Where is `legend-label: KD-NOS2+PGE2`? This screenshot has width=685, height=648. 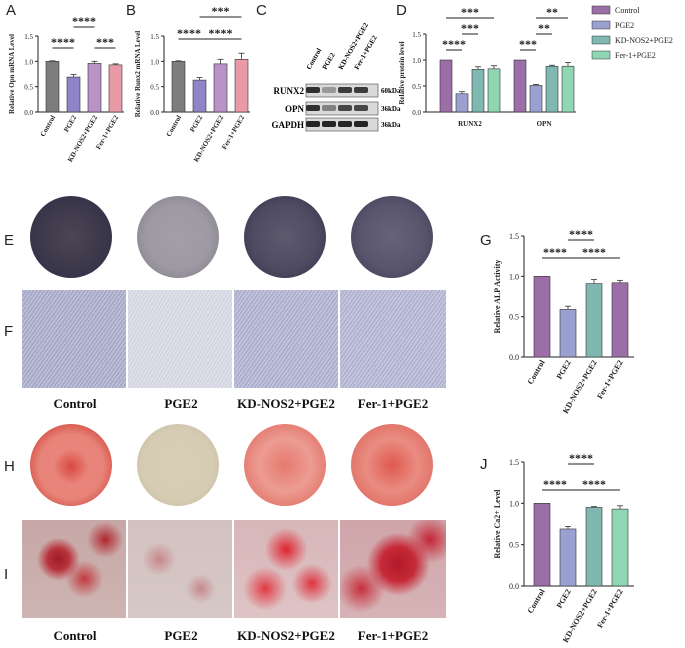
legend-label: KD-NOS2+PGE2 is located at coordinates (644, 40).